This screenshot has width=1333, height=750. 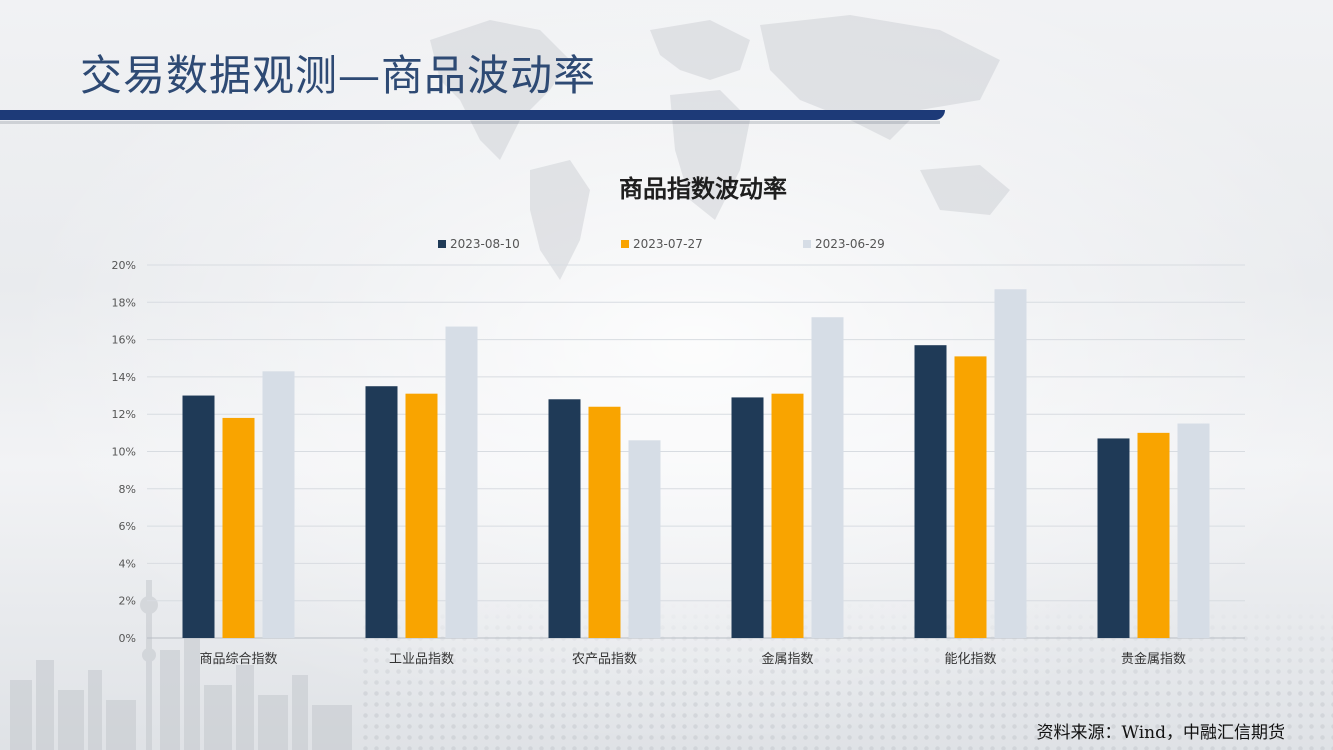 What do you see at coordinates (124, 414) in the screenshot?
I see `y-tick-label: 12%` at bounding box center [124, 414].